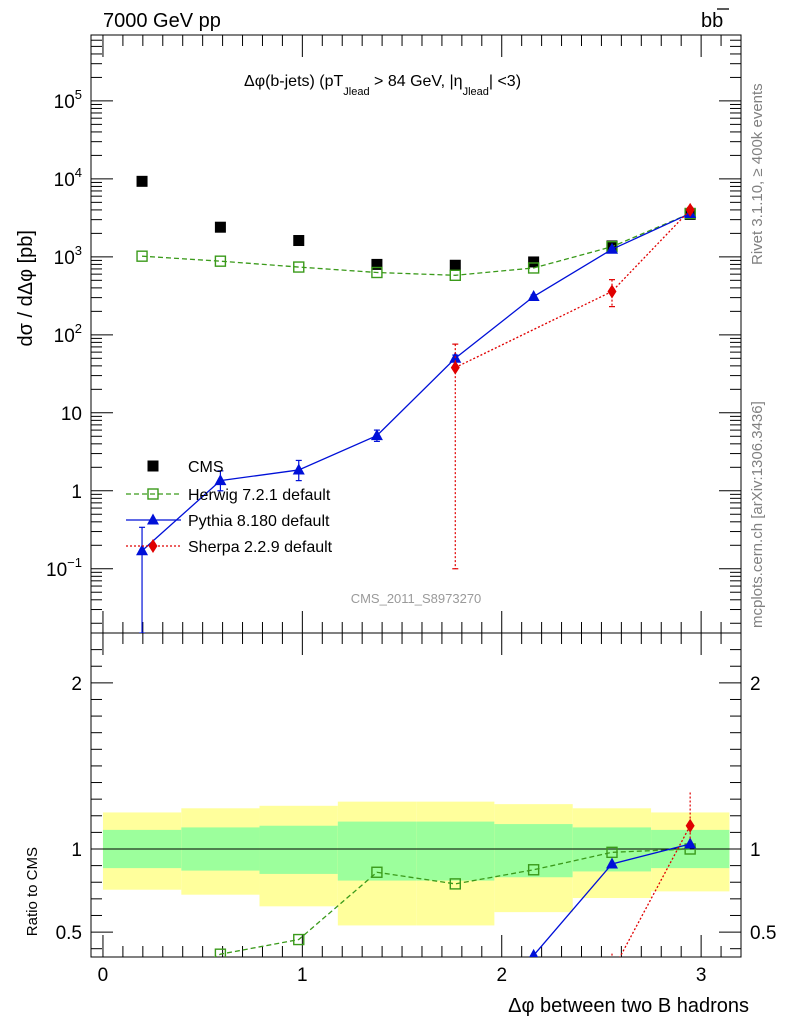  What do you see at coordinates (68, 256) in the screenshot?
I see `y-tick-label: 10³` at bounding box center [68, 256].